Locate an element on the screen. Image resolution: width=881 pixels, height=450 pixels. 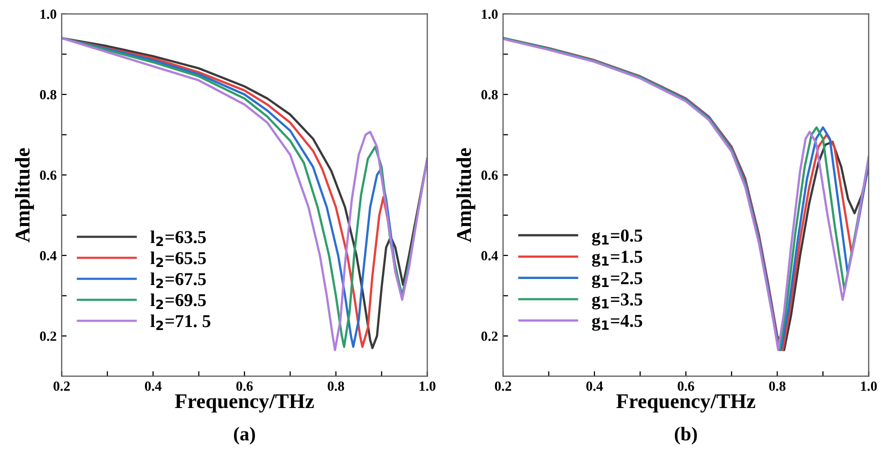
text: (a) is located at coordinates (244, 435).